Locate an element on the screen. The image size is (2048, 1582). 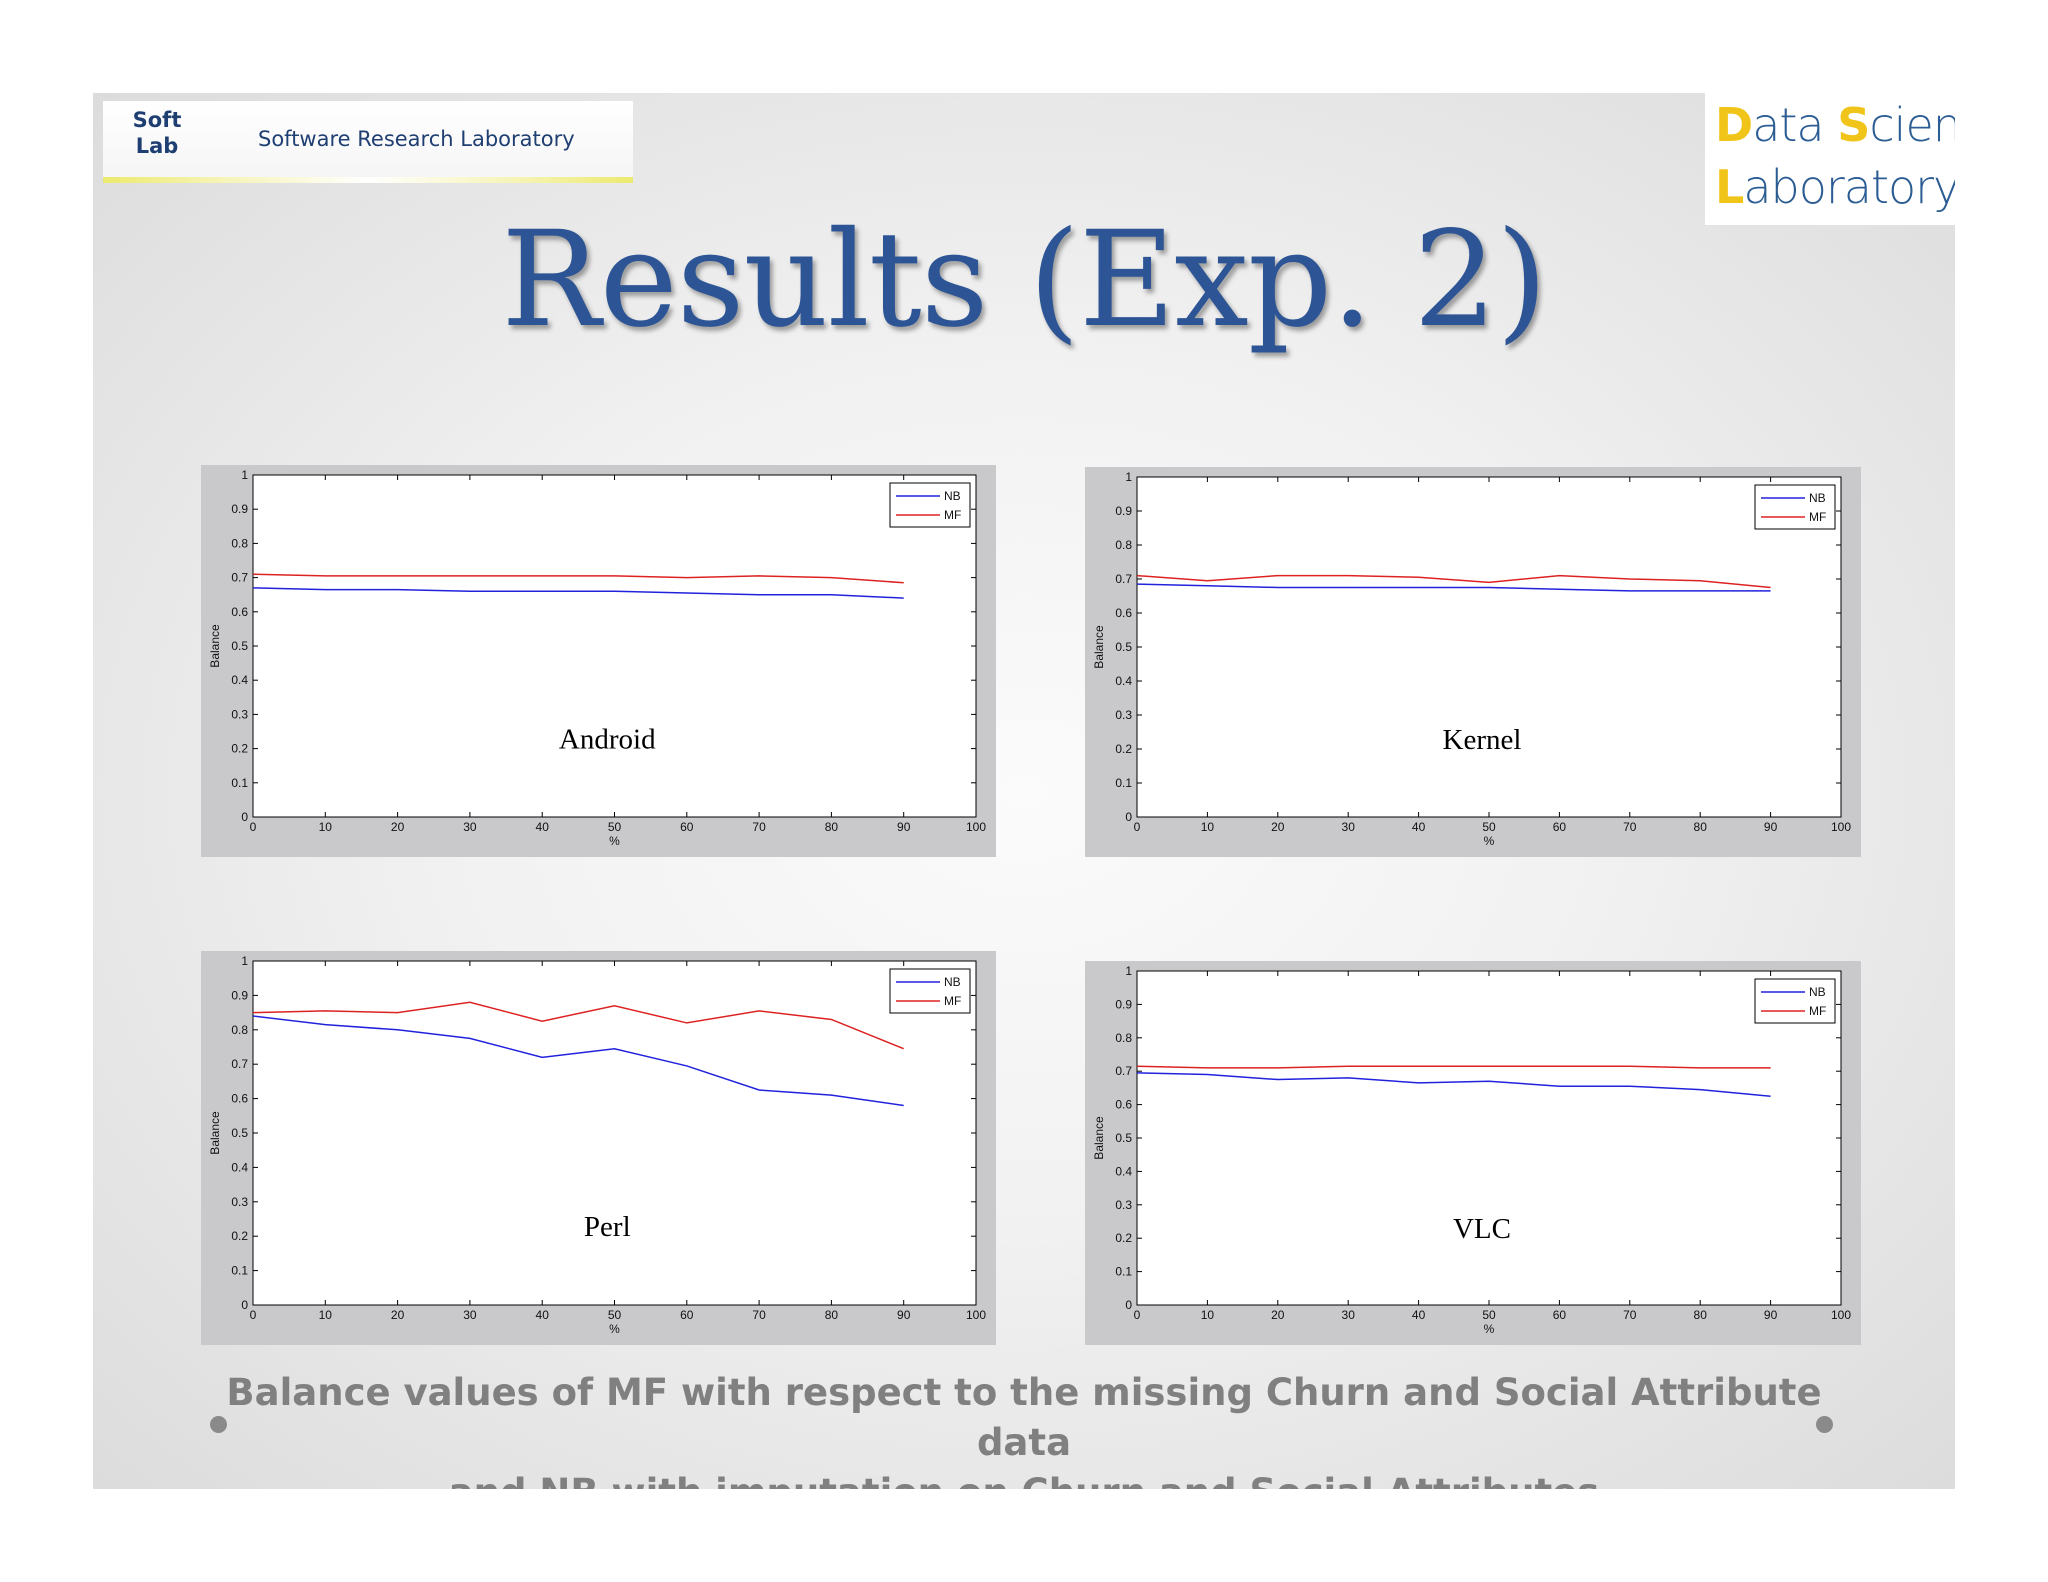
legend-box is located at coordinates (1795, 507).